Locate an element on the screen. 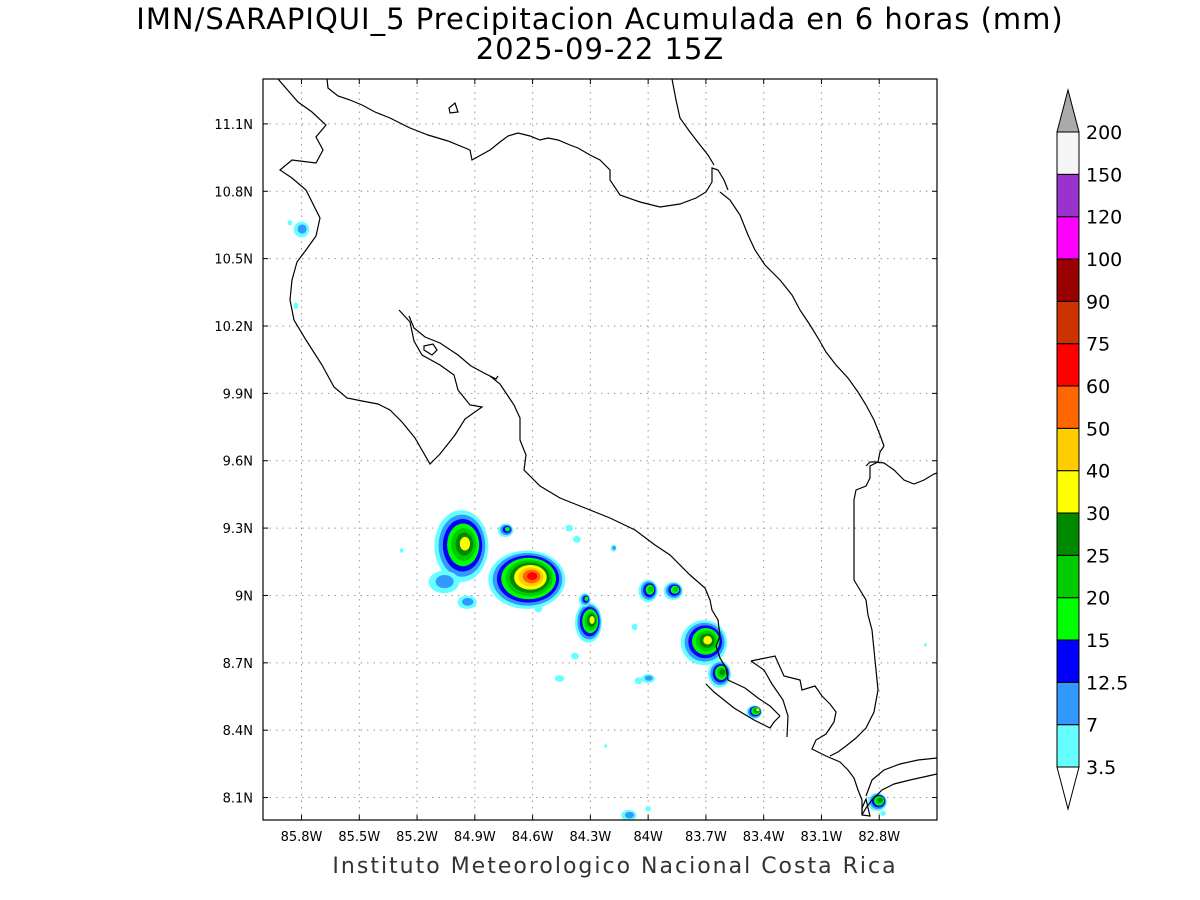  colorbar-label: 100 is located at coordinates (1104, 260).